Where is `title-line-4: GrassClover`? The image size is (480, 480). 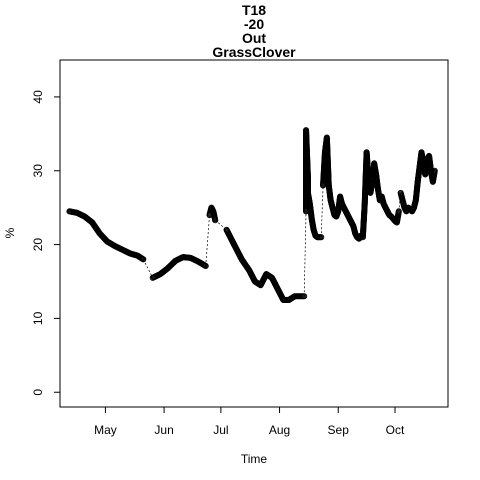 title-line-4: GrassClover is located at coordinates (254, 52).